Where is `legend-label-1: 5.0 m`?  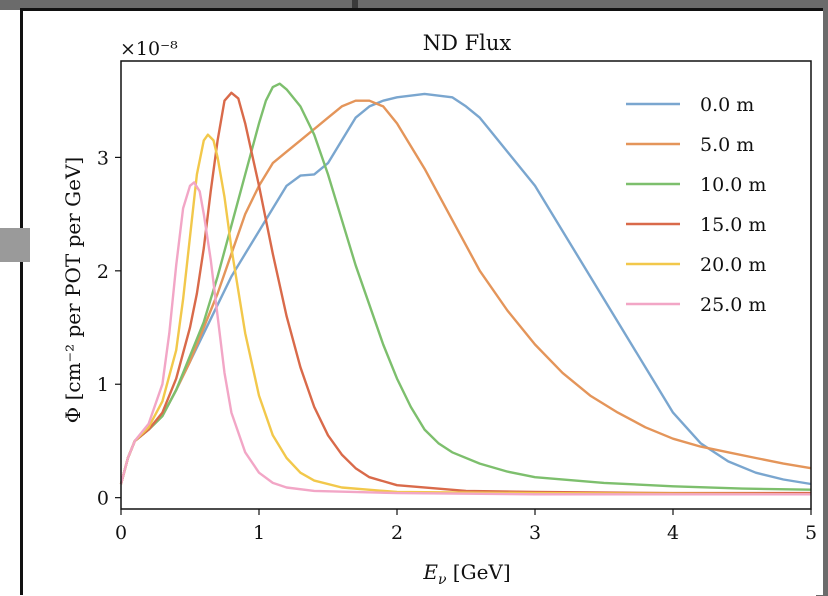
legend-label-1: 5.0 m is located at coordinates (727, 145).